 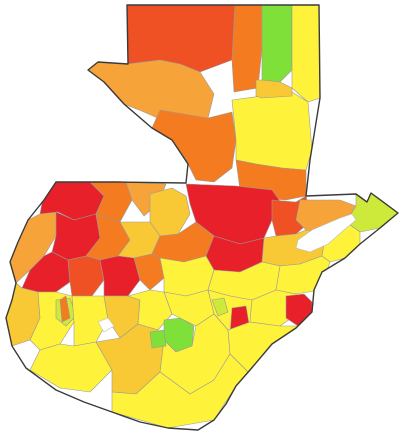 What do you see at coordinates (86, 276) in the screenshot?
I see `region-solola-red-orange` at bounding box center [86, 276].